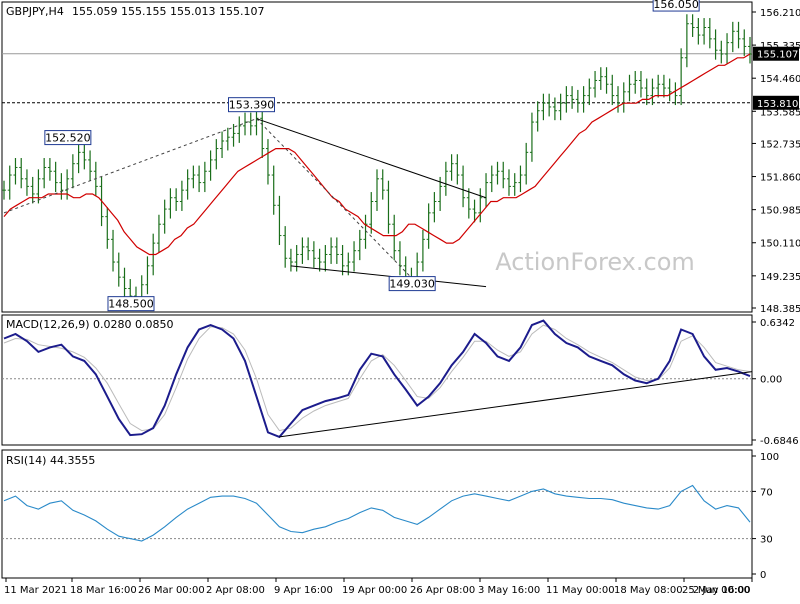 The height and width of the screenshot is (604, 800). I want to click on dashed-trendline, so click(130, 166).